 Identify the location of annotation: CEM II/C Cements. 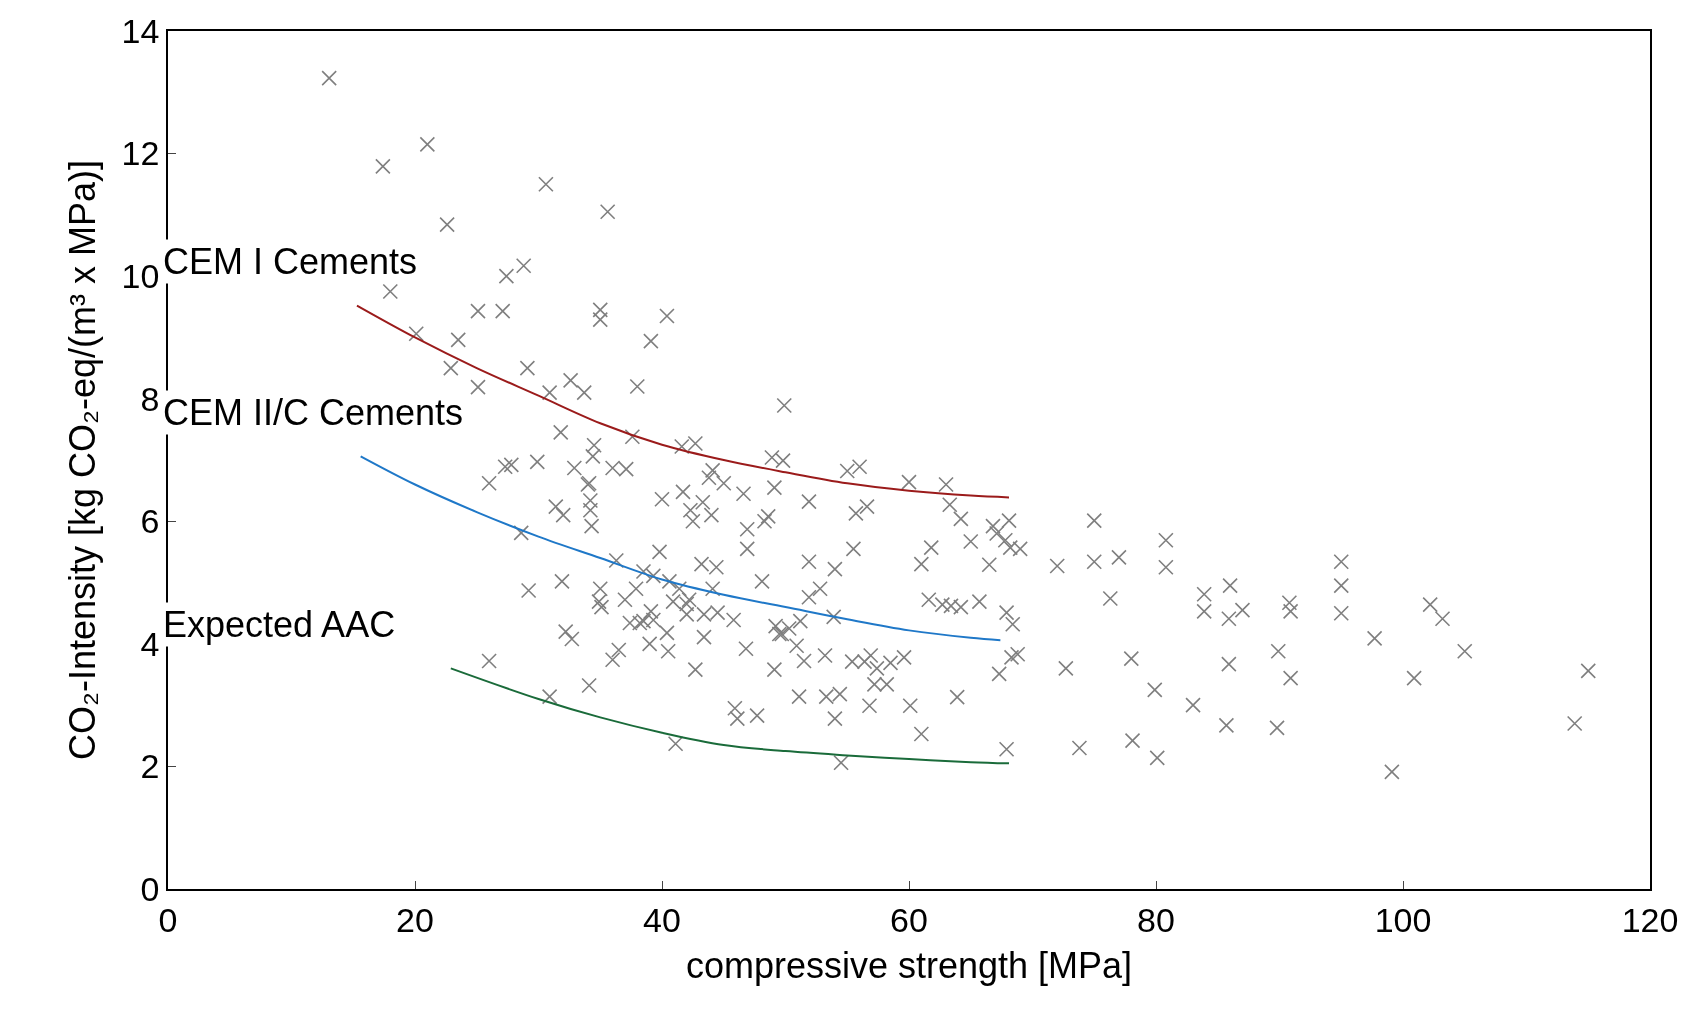
(313, 412).